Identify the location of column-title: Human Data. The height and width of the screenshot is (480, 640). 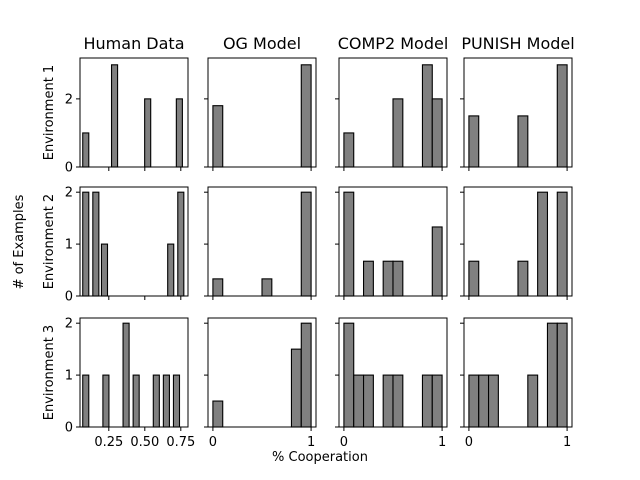
(134, 43).